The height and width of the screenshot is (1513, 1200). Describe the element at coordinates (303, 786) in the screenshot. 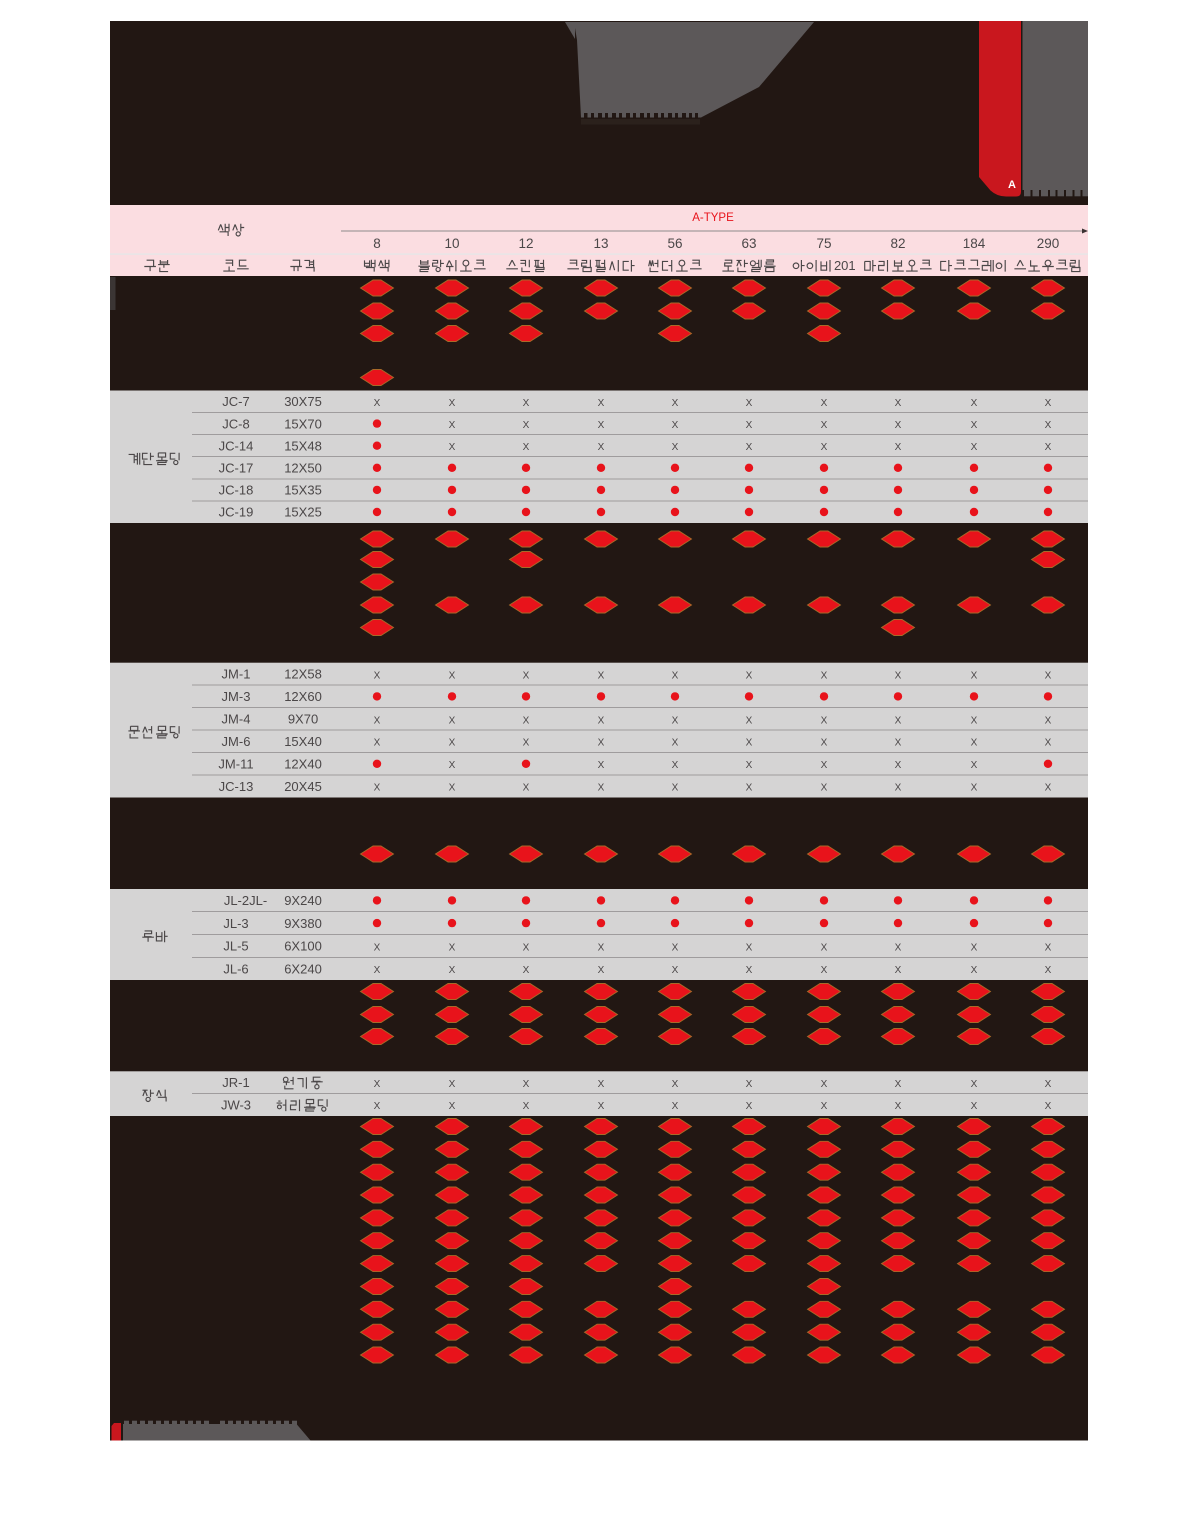

I see `svg-text: 20X45` at that location.